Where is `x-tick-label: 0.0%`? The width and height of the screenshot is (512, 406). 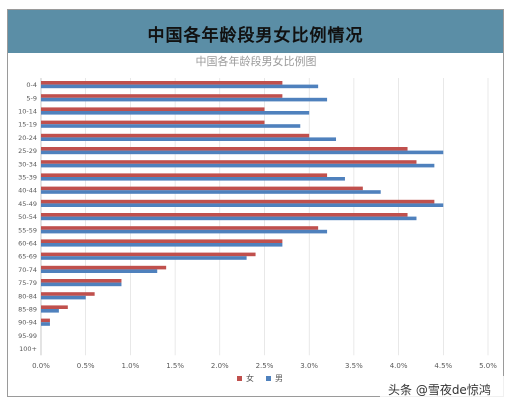 x-tick-label: 0.0% is located at coordinates (41, 366).